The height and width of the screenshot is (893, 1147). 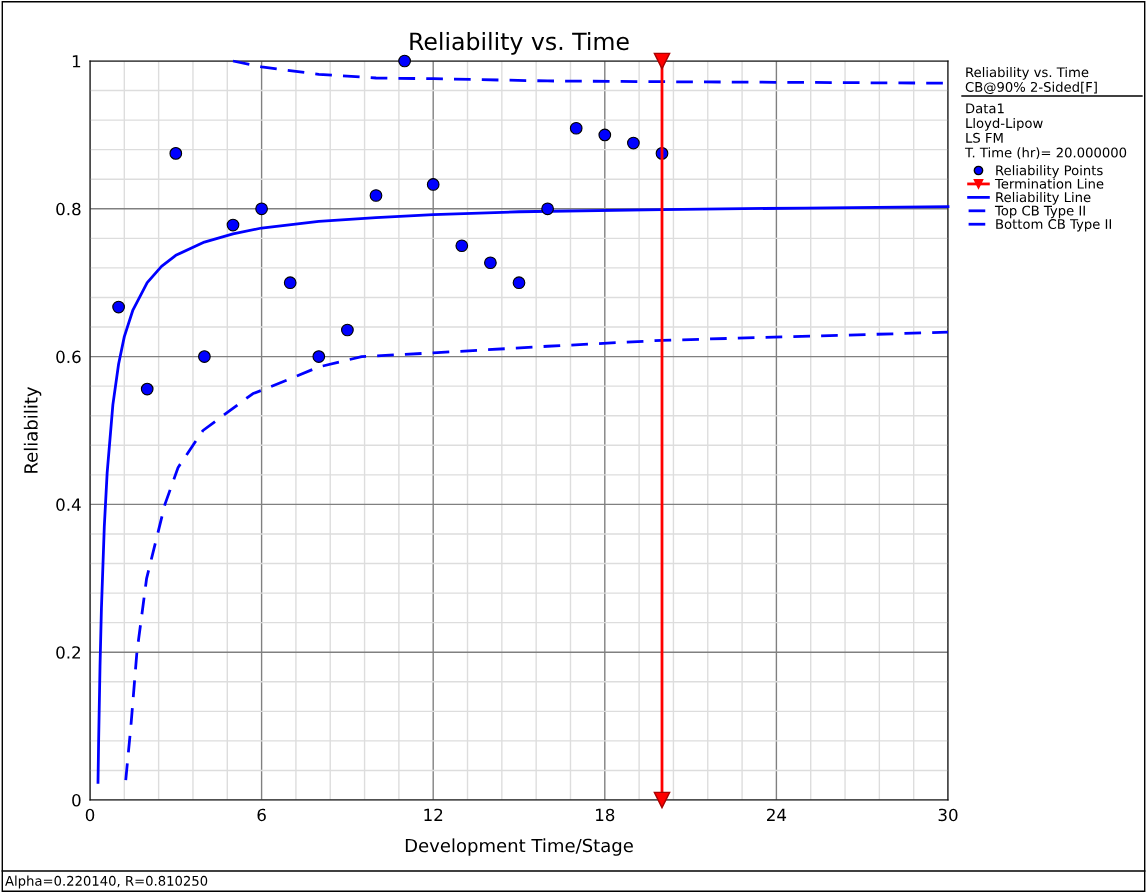 I want to click on text: Alpha=0.220140, R=0.810250, so click(x=106, y=882).